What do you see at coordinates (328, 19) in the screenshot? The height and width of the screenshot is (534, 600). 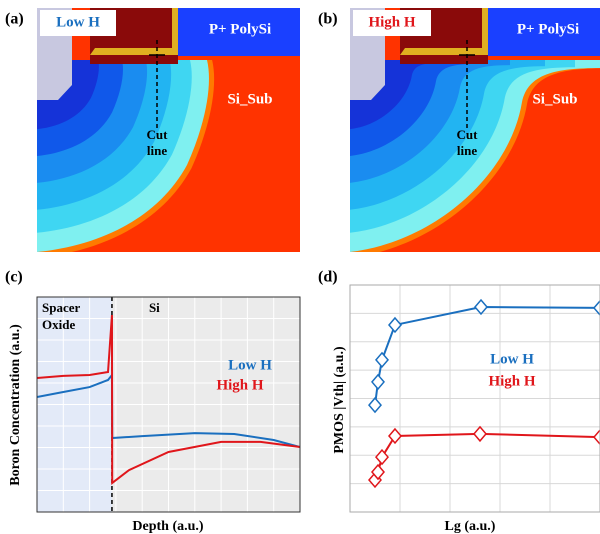 I see `panel-label: (b)` at bounding box center [328, 19].